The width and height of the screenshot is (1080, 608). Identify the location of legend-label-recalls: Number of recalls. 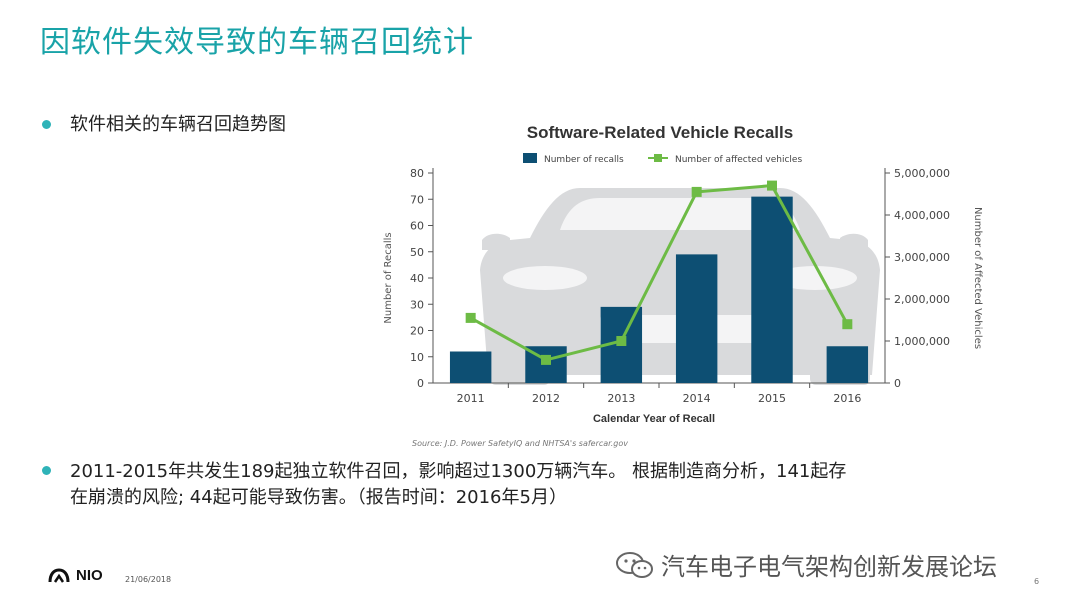
(584, 160).